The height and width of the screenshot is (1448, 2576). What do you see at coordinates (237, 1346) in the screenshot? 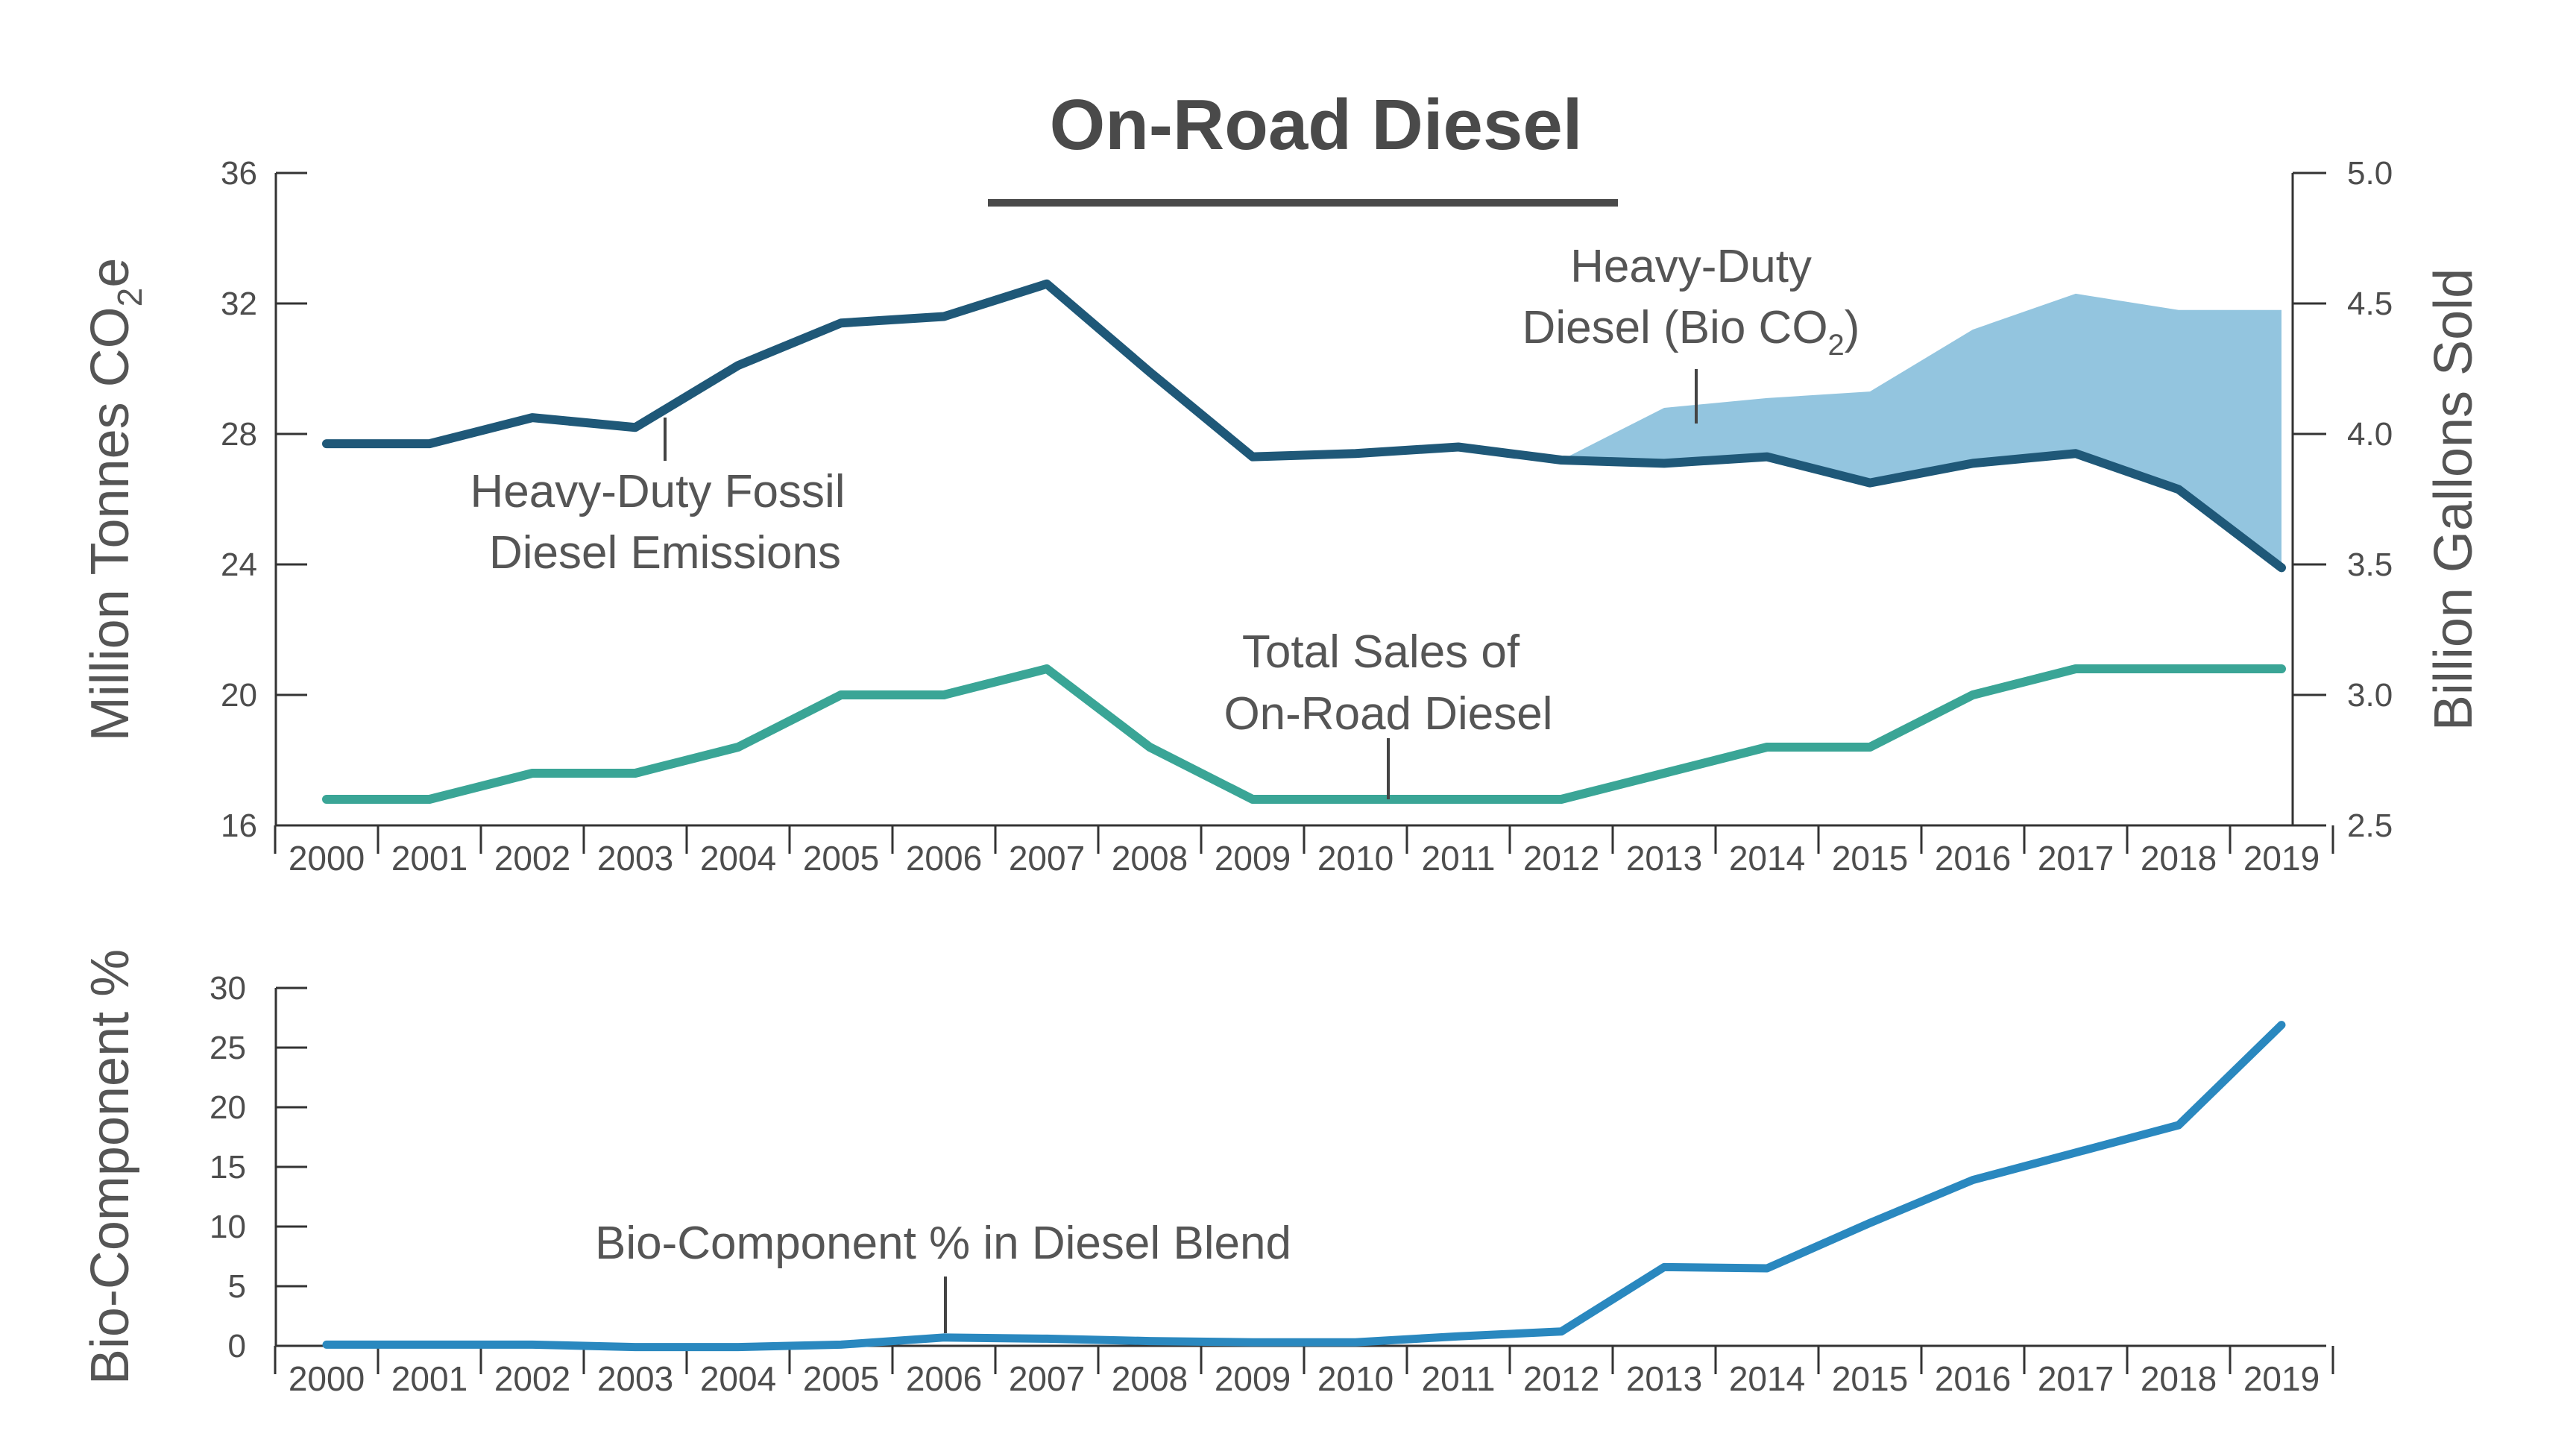
I see `bottom-y-tick-label: 0` at bounding box center [237, 1346].